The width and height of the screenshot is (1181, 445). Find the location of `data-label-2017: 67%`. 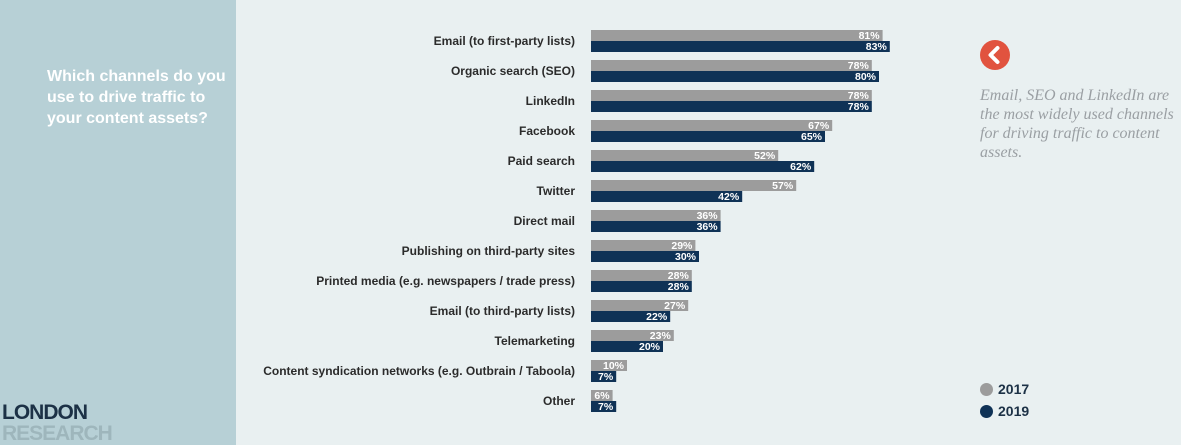

data-label-2017: 67% is located at coordinates (819, 126).